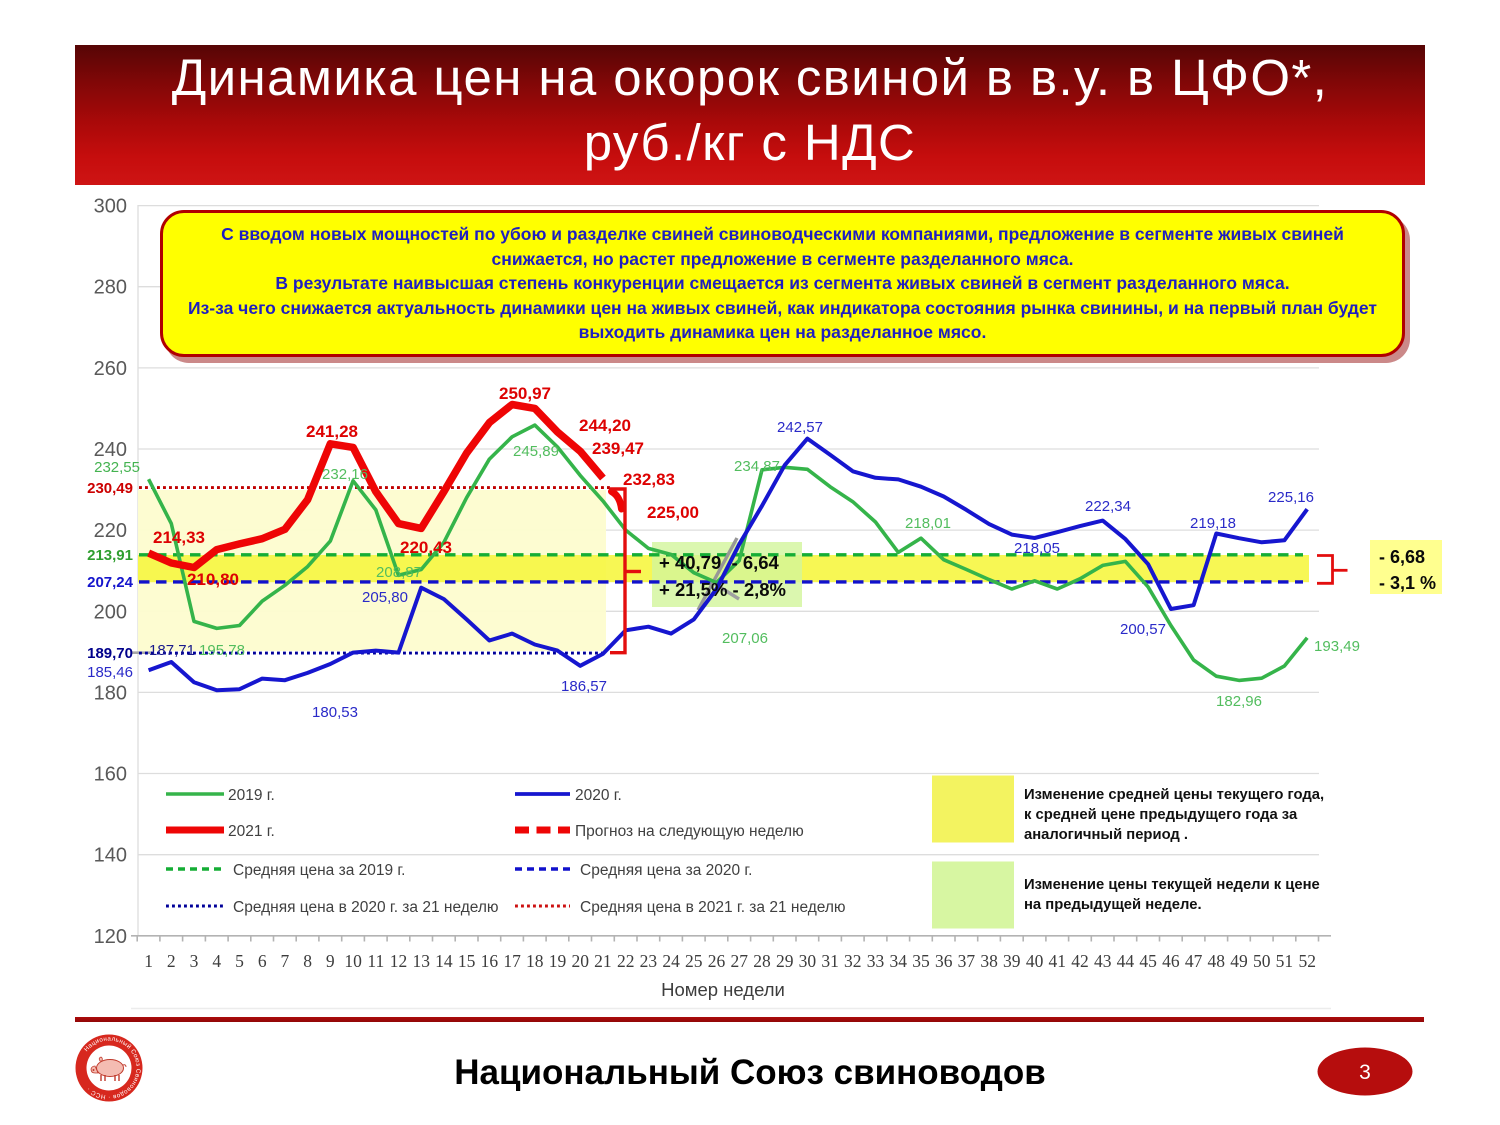  Describe the element at coordinates (262, 961) in the screenshot. I see `svg-text: 6` at that location.